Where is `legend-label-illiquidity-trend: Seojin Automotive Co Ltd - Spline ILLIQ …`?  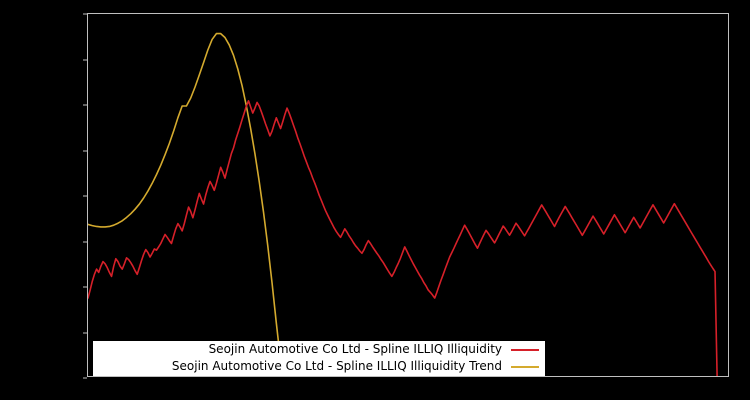 legend-label-illiquidity-trend: Seojin Automotive Co Ltd - Spline ILLIQ … is located at coordinates (336, 366).